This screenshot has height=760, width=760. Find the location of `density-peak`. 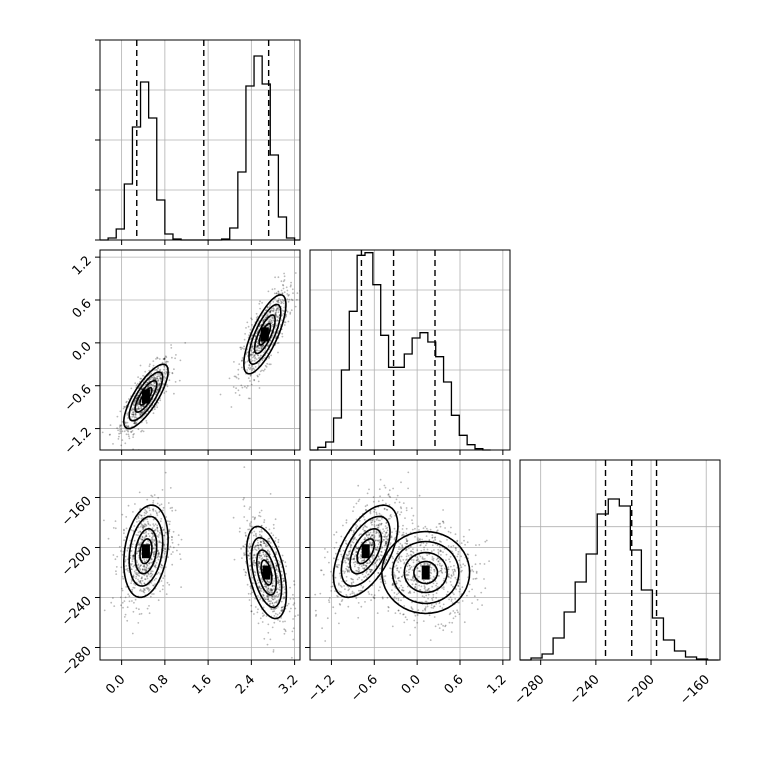

density-peak is located at coordinates (145, 551).